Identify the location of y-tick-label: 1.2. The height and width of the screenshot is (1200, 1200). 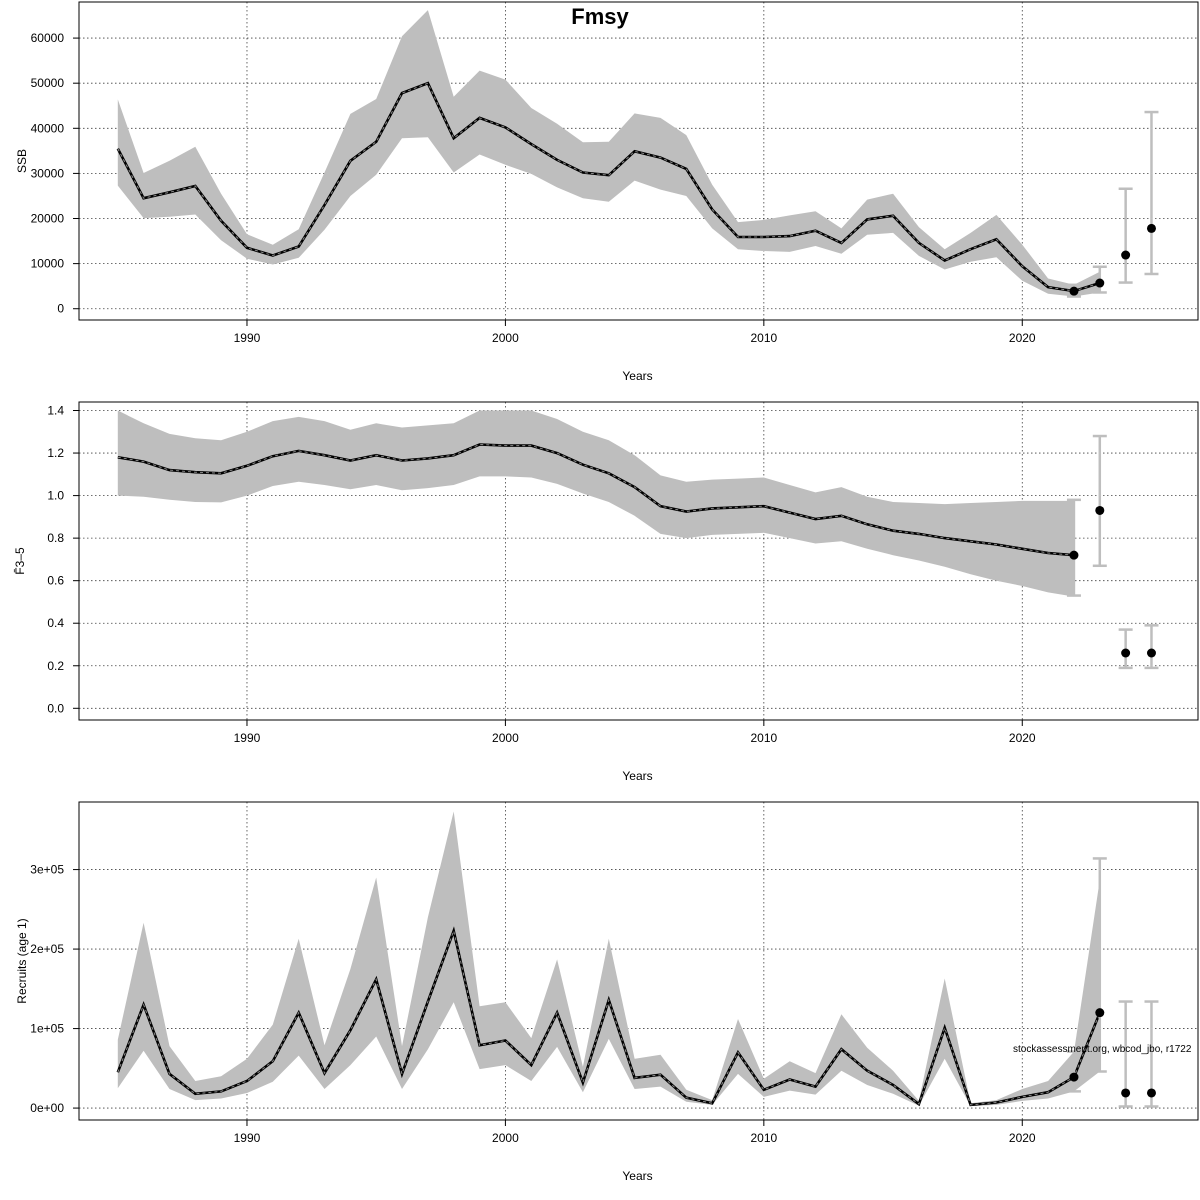
(55, 453).